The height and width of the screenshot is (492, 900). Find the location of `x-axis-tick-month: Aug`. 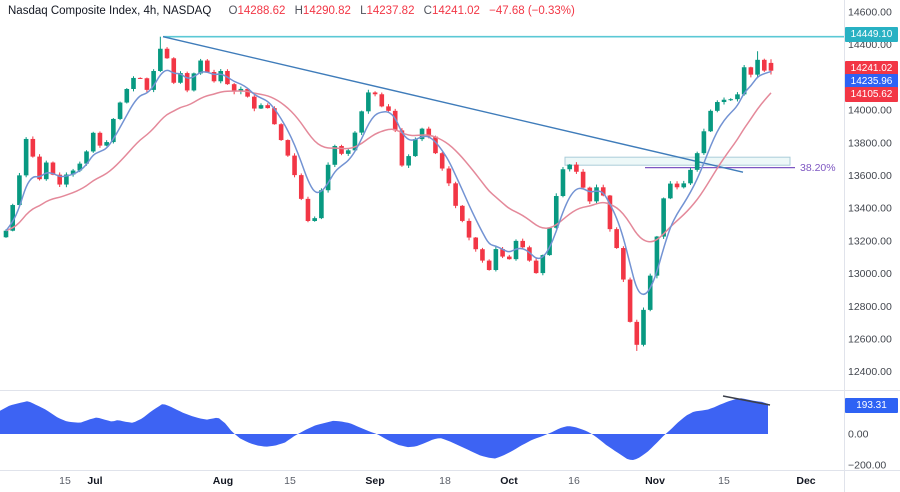

x-axis-tick-month: Aug is located at coordinates (223, 481).